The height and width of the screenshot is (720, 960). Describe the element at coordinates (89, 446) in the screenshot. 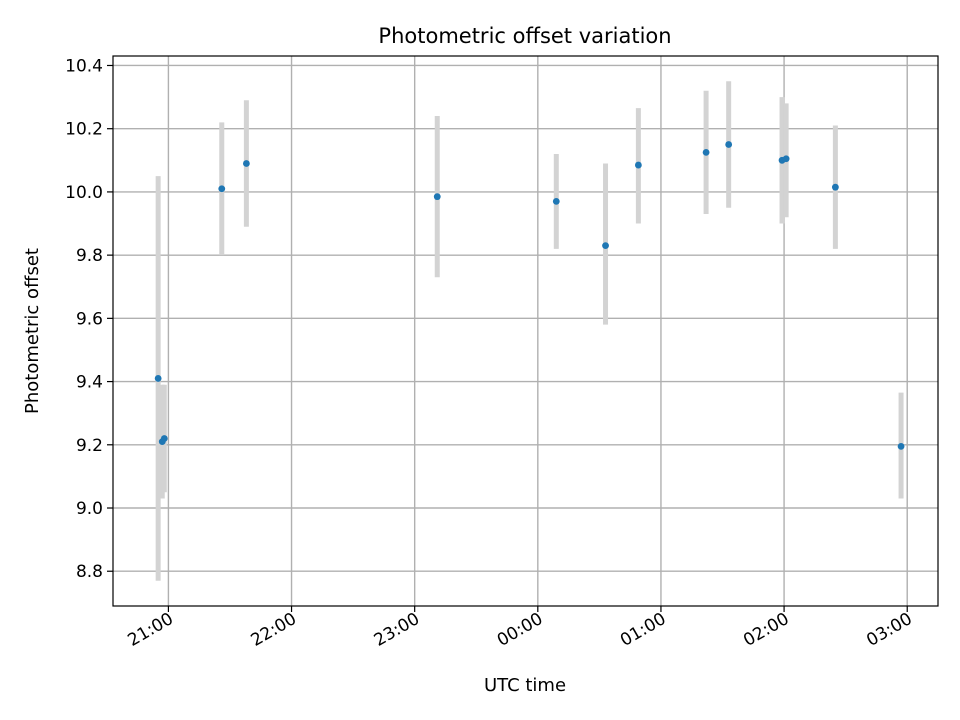

I see `y-tick-label: 9.2` at that location.